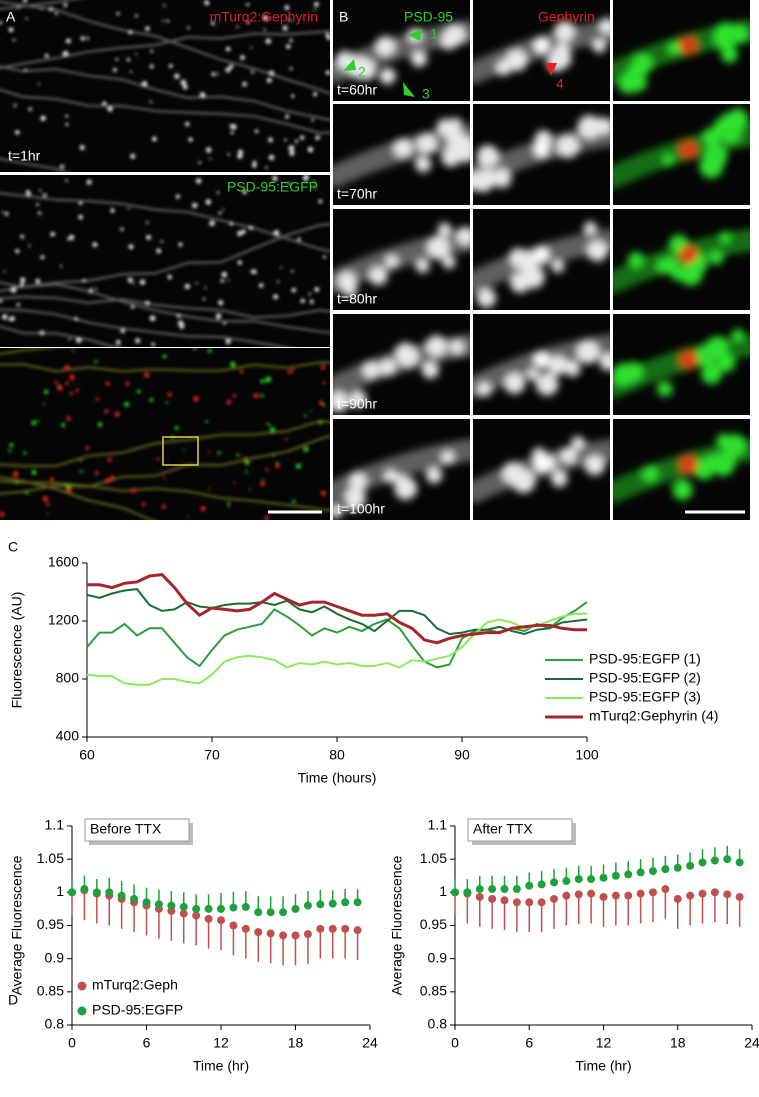  I want to click on title-box, so click(520, 830).